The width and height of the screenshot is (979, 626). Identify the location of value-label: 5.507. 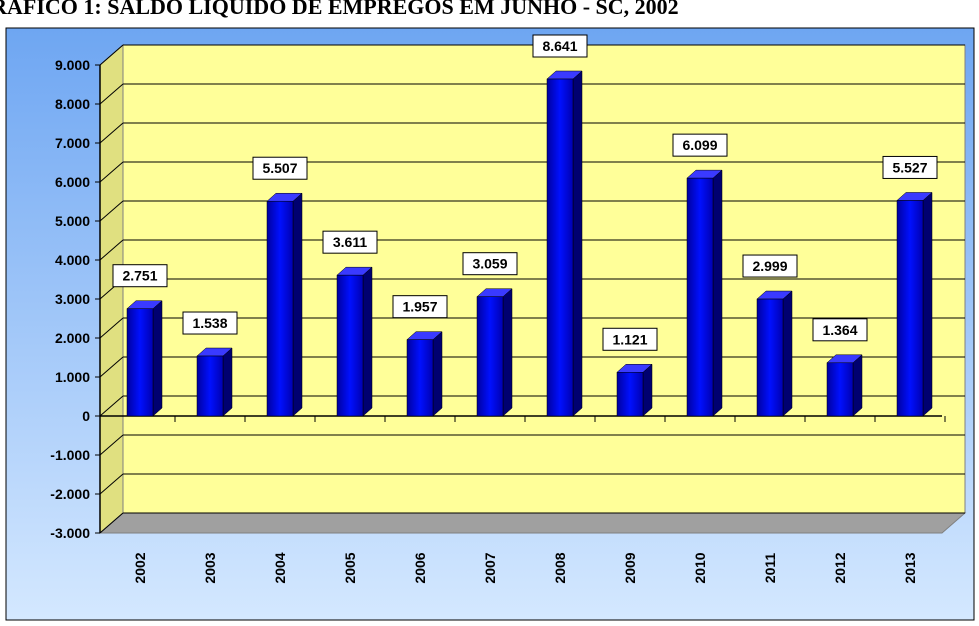
(279, 168).